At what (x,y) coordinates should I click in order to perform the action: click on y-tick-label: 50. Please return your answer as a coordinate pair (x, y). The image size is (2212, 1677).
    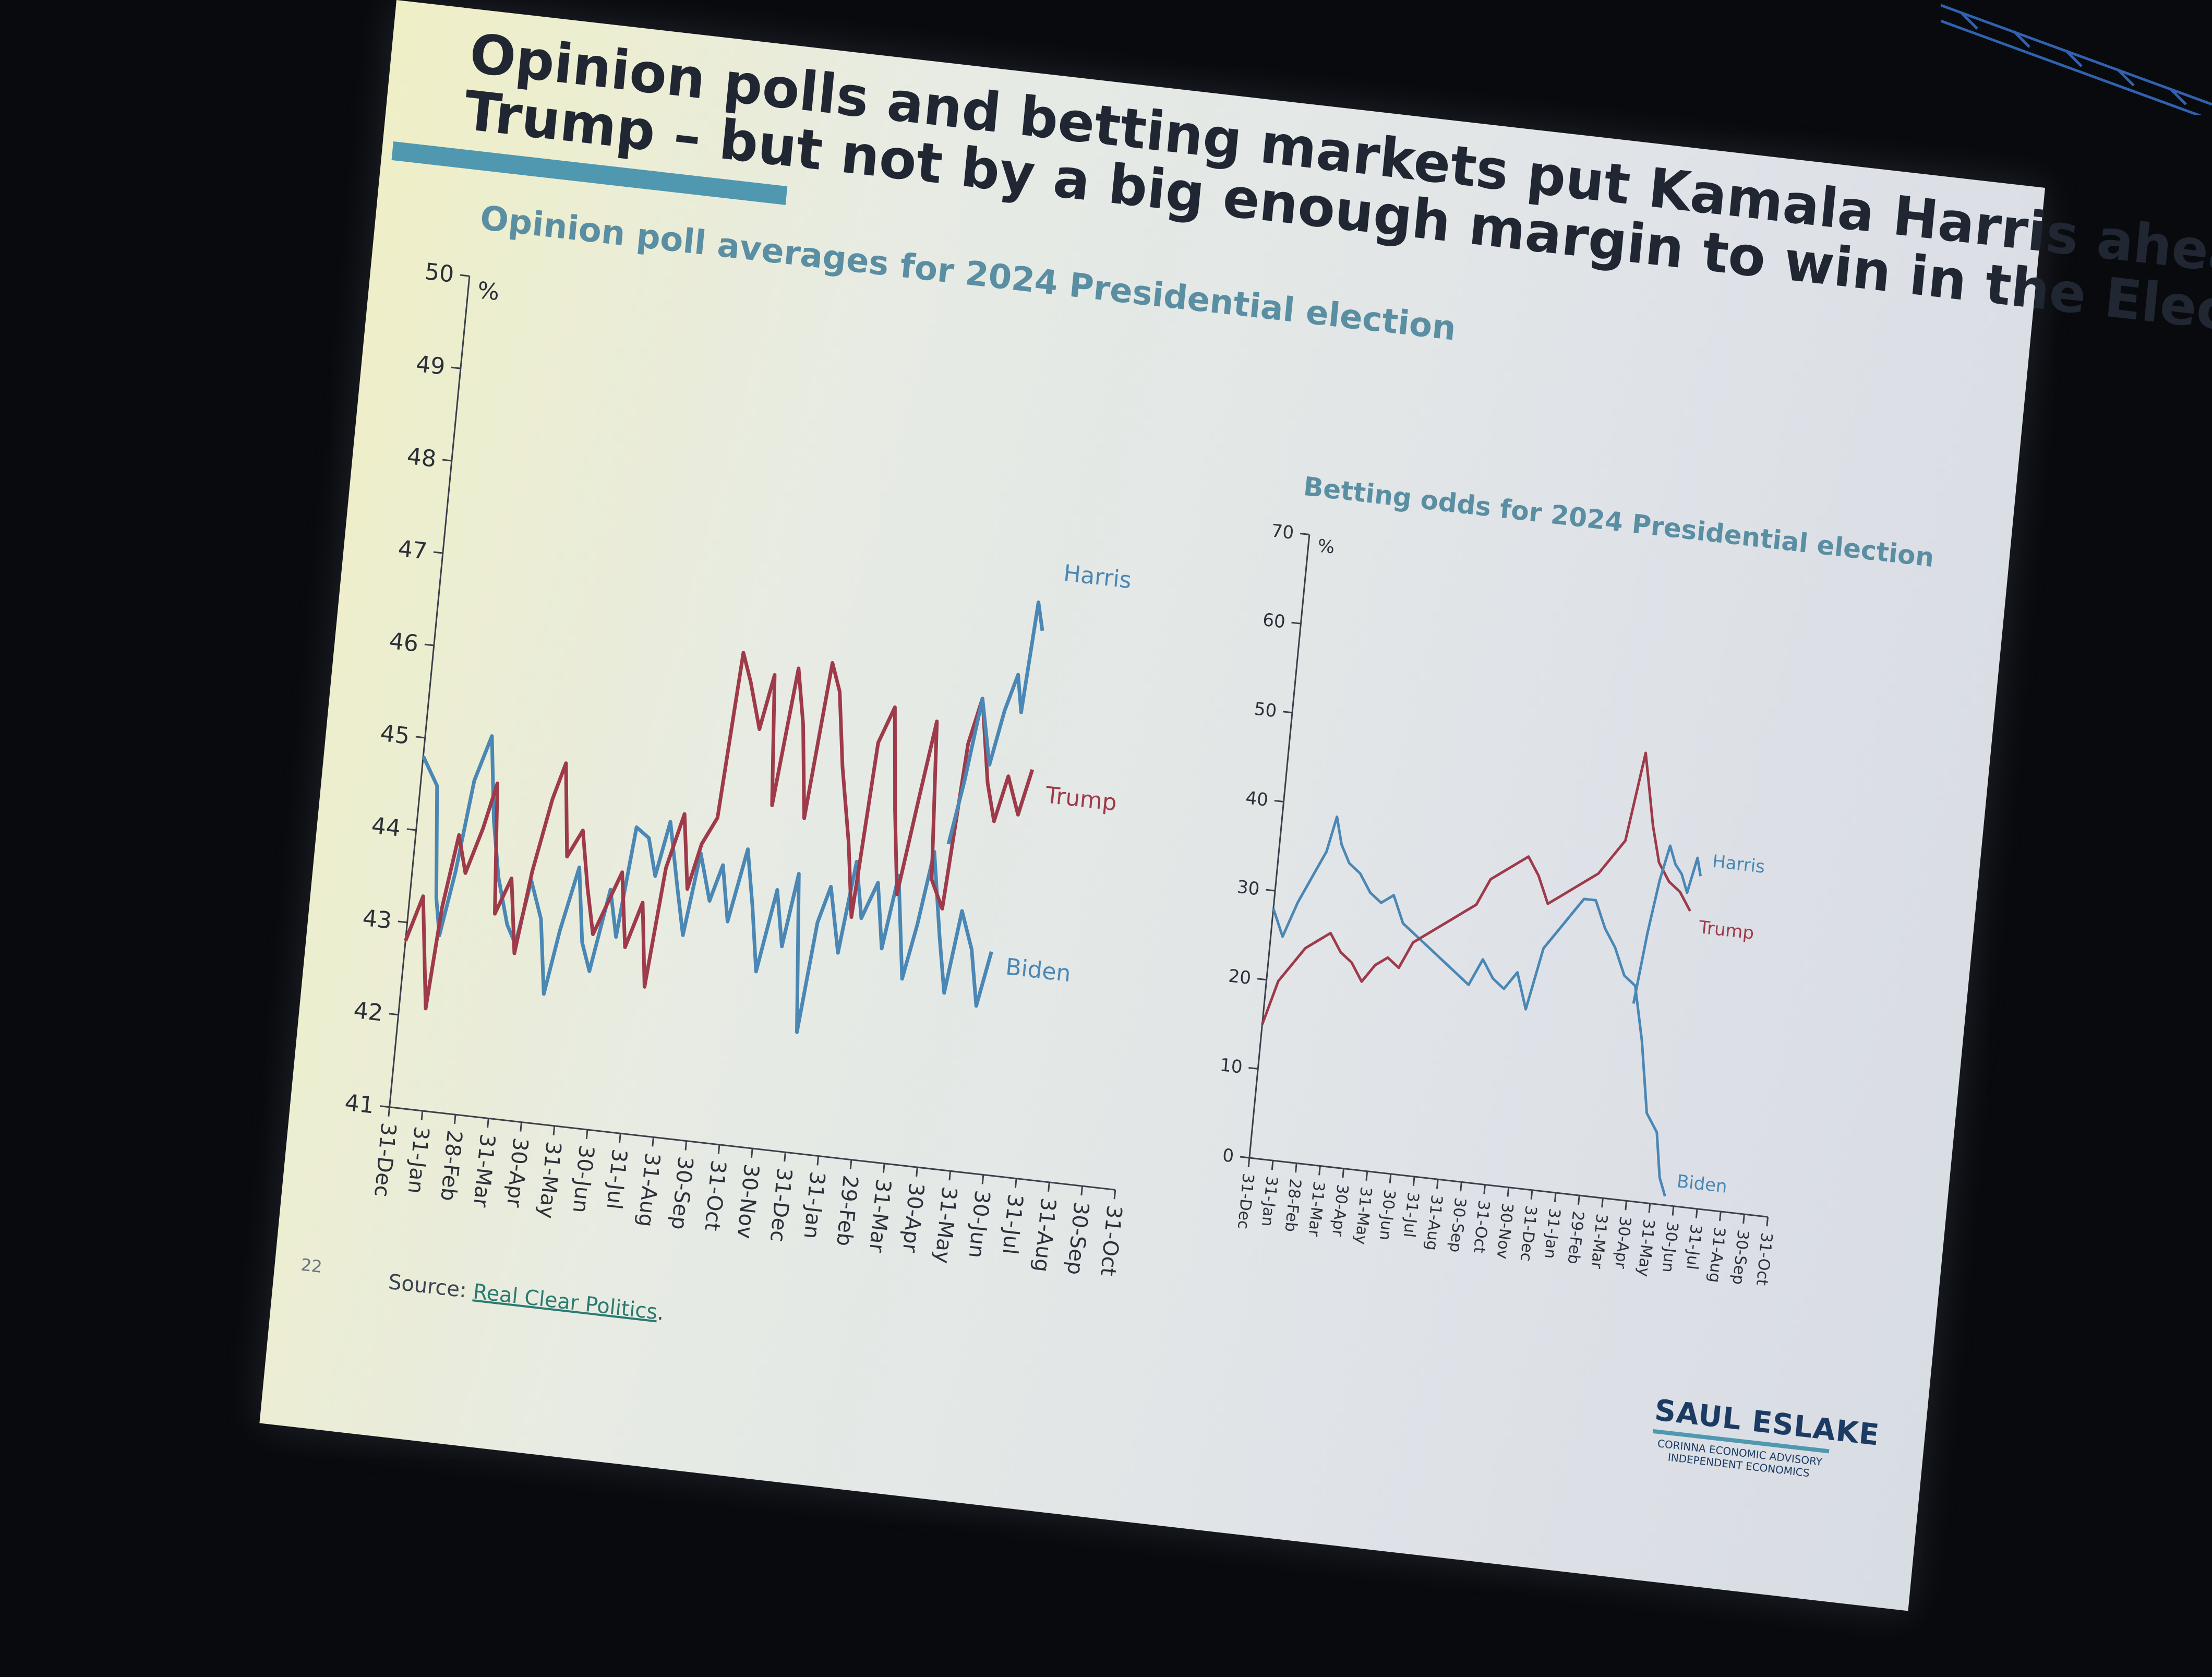
    Looking at the image, I should click on (1266, 711).